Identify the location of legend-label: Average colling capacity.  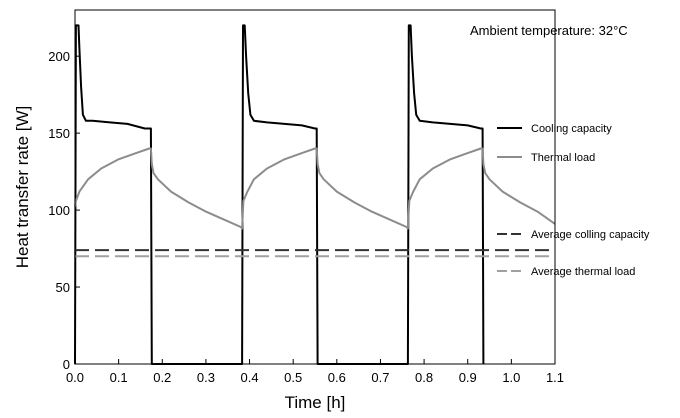
(590, 235).